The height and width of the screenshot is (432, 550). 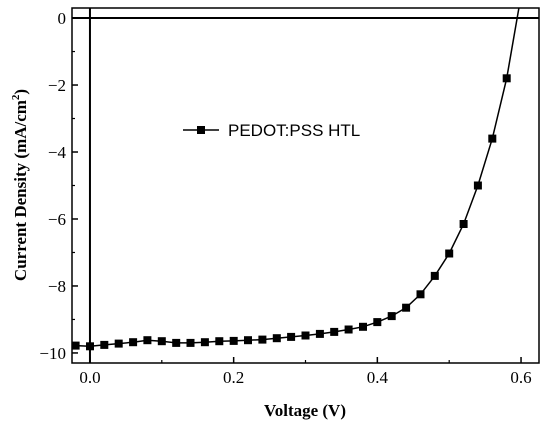 I want to click on y-axis-title-main: Current Density (mA/cm, so click(x=20, y=190).